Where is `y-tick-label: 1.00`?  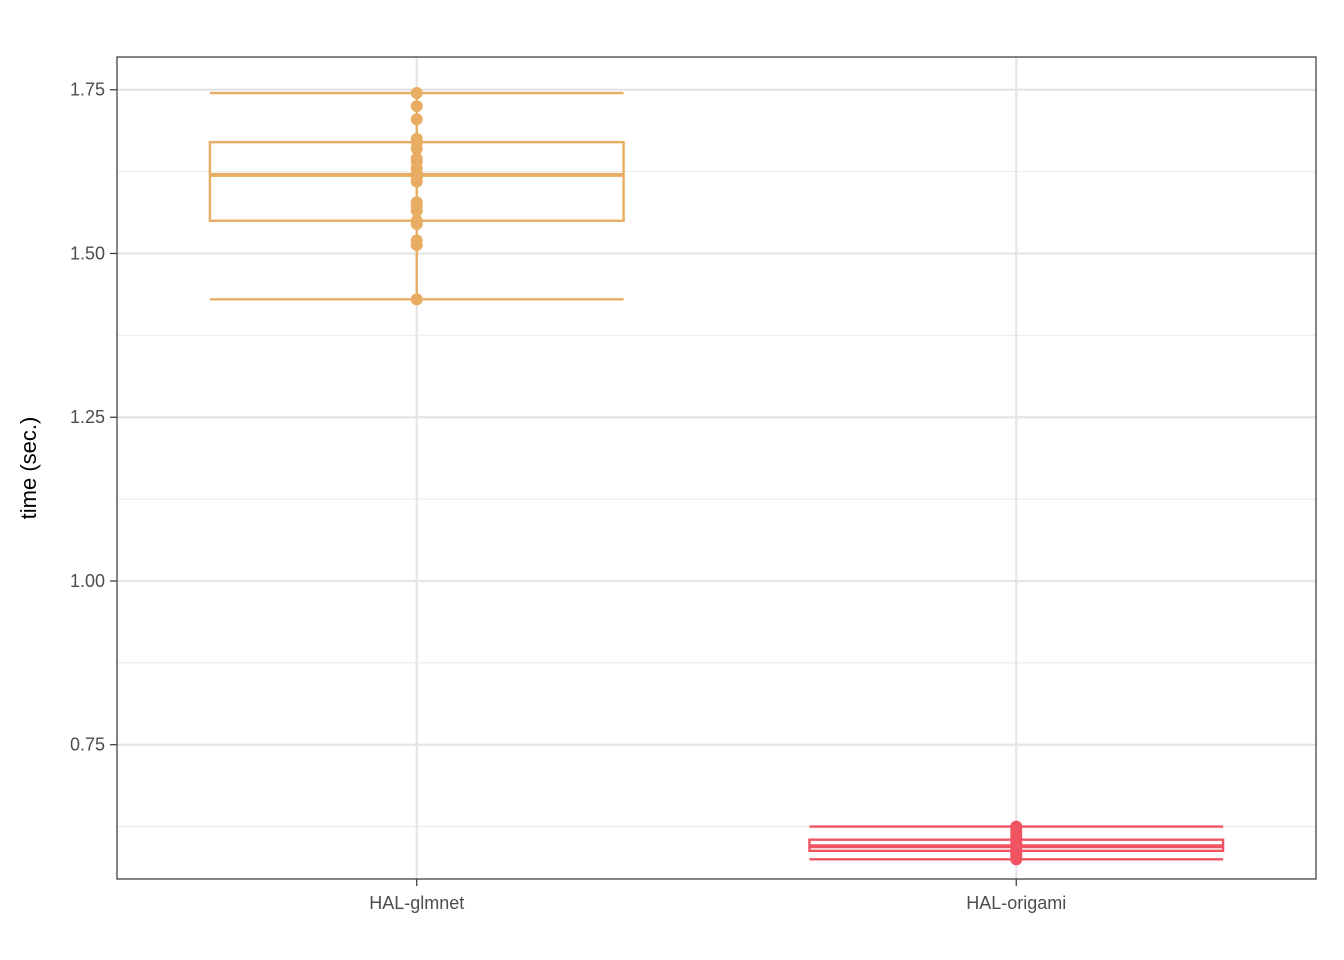 y-tick-label: 1.00 is located at coordinates (87, 581).